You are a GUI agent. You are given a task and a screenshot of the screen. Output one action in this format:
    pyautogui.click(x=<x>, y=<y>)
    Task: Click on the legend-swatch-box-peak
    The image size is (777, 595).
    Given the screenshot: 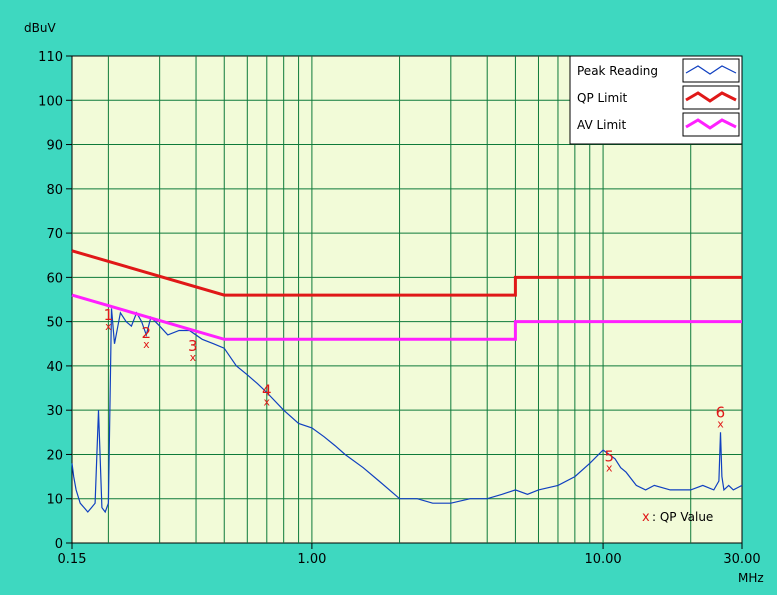 What is the action you would take?
    pyautogui.click(x=711, y=70)
    